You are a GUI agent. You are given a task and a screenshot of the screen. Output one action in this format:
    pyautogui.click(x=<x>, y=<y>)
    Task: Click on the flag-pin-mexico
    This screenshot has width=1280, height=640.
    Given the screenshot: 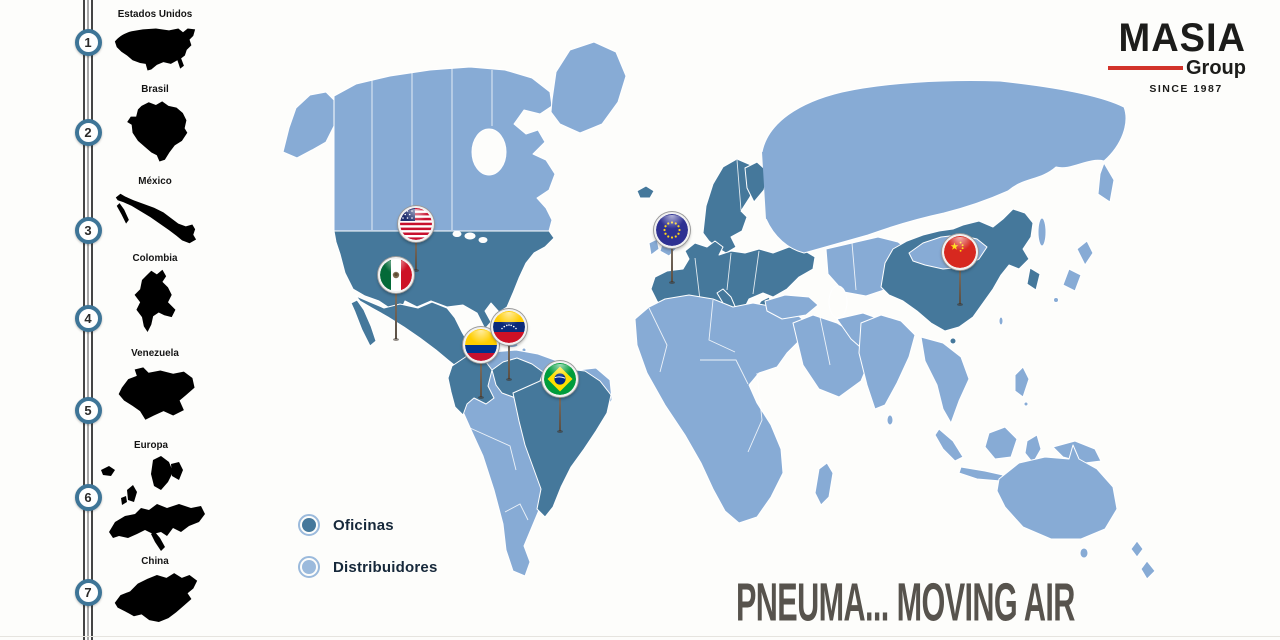 What is the action you would take?
    pyautogui.click(x=396, y=299)
    